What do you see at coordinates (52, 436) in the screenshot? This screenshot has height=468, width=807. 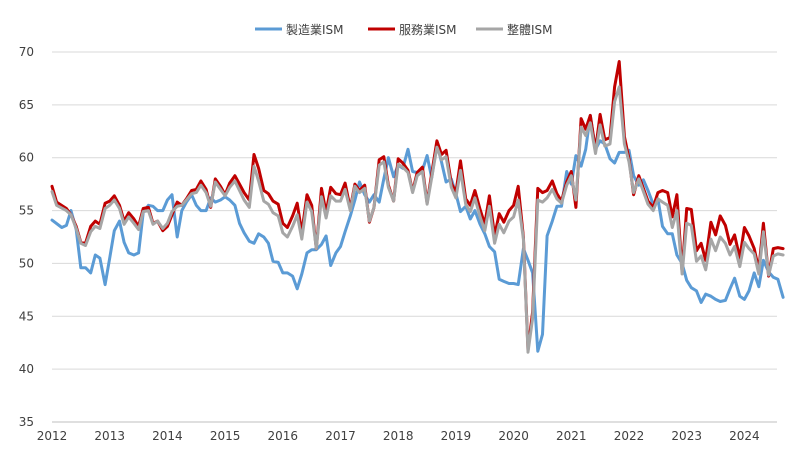 I see `x-tick-label: 2012` at bounding box center [52, 436].